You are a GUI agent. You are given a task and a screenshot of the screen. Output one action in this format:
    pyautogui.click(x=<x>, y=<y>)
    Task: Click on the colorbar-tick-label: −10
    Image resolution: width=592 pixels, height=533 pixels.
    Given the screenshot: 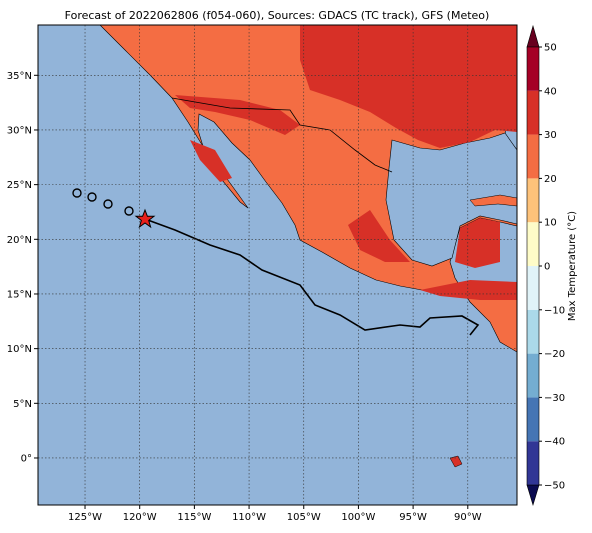 What is the action you would take?
    pyautogui.click(x=554, y=310)
    